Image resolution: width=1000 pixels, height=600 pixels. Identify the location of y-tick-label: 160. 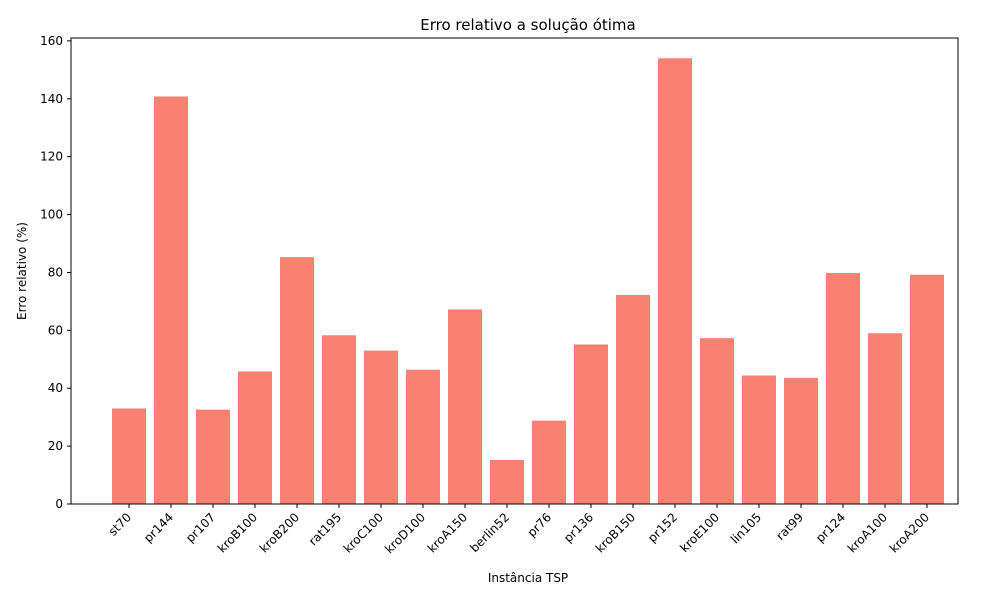
(51, 41).